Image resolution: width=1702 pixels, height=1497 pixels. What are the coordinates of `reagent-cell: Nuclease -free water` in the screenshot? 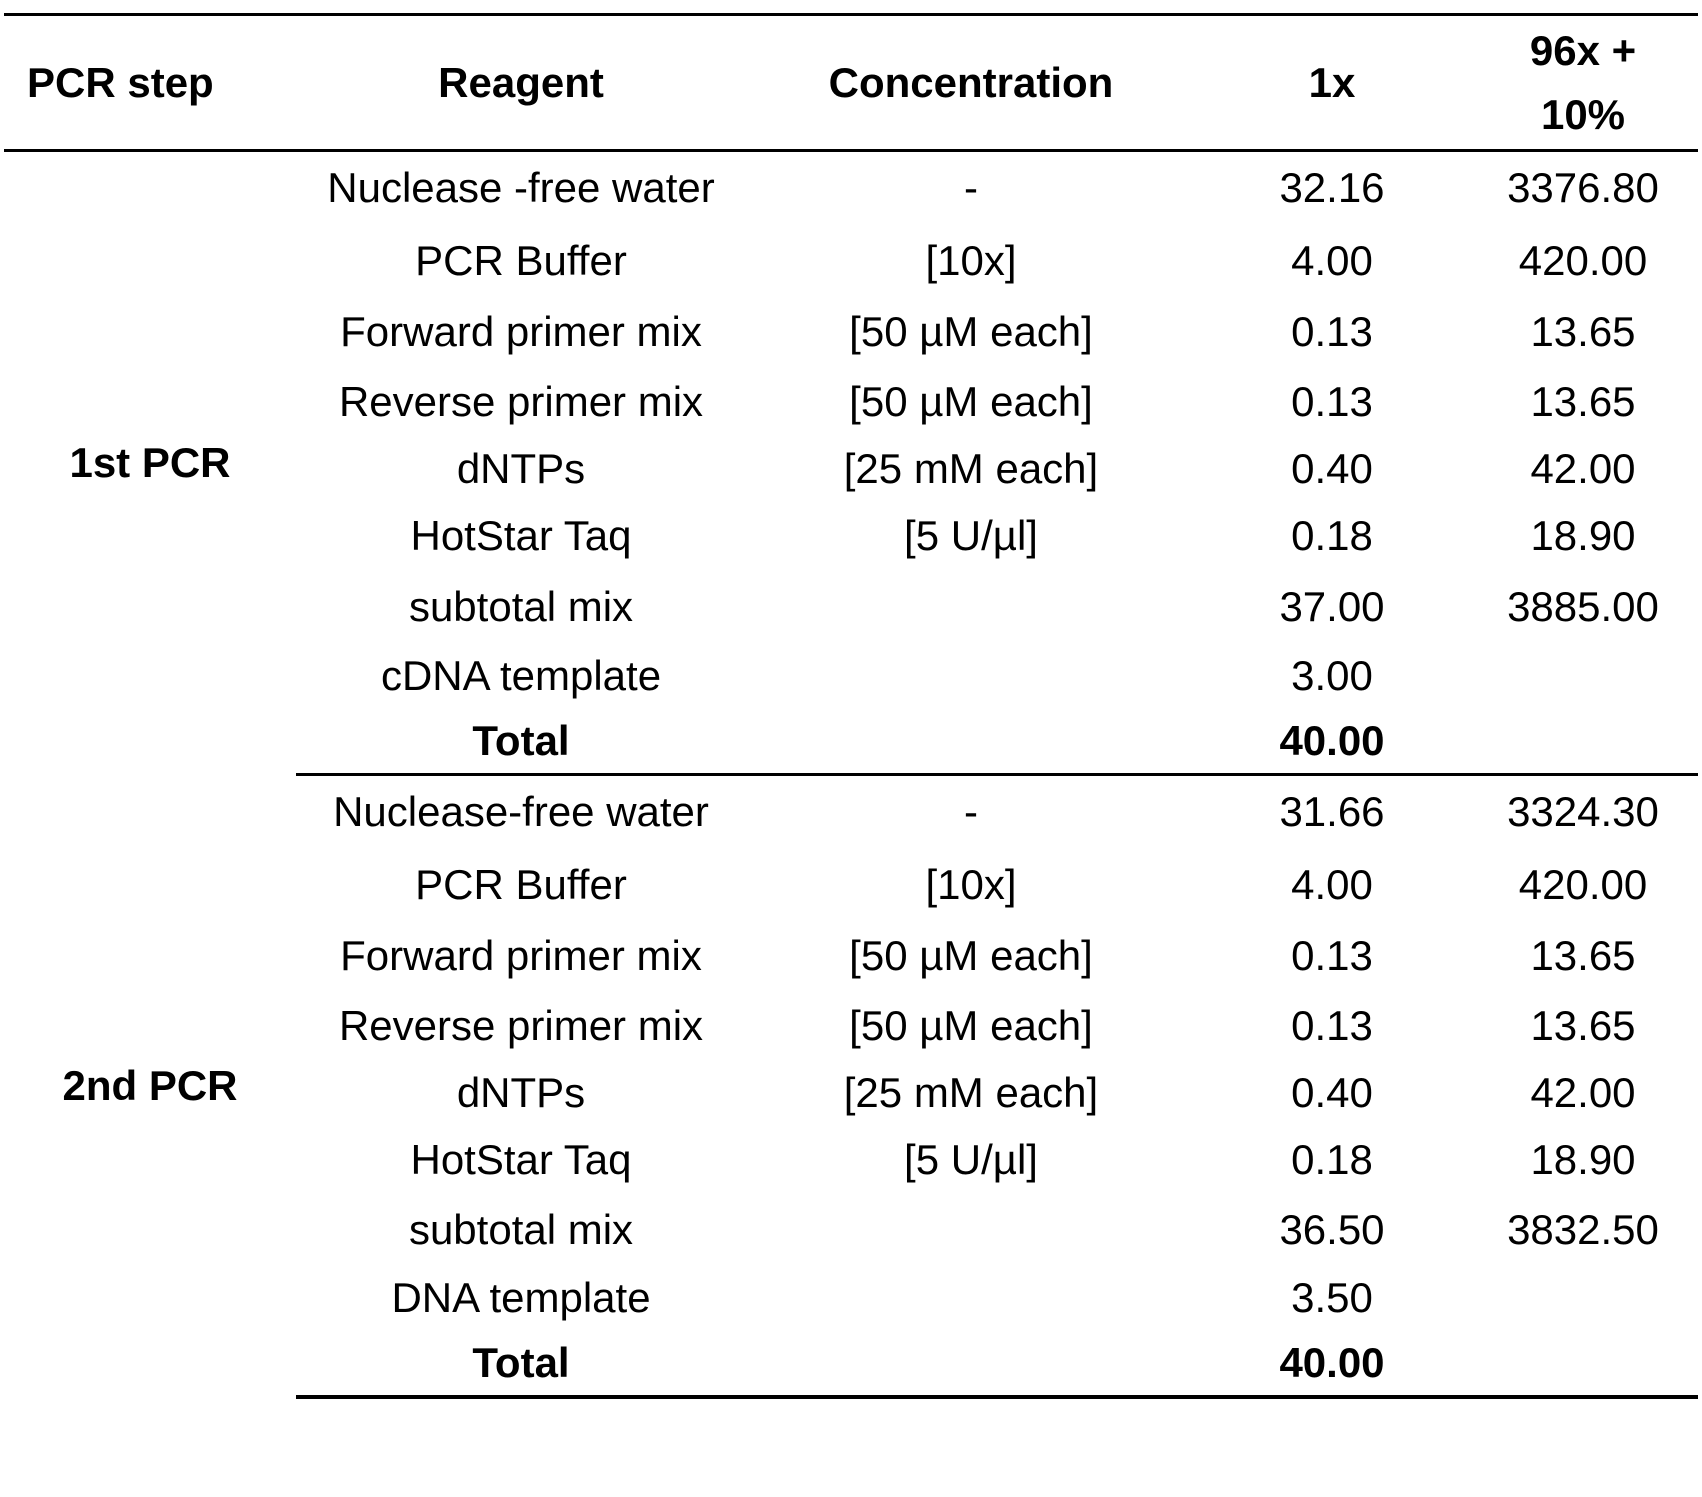 It's located at (521, 188).